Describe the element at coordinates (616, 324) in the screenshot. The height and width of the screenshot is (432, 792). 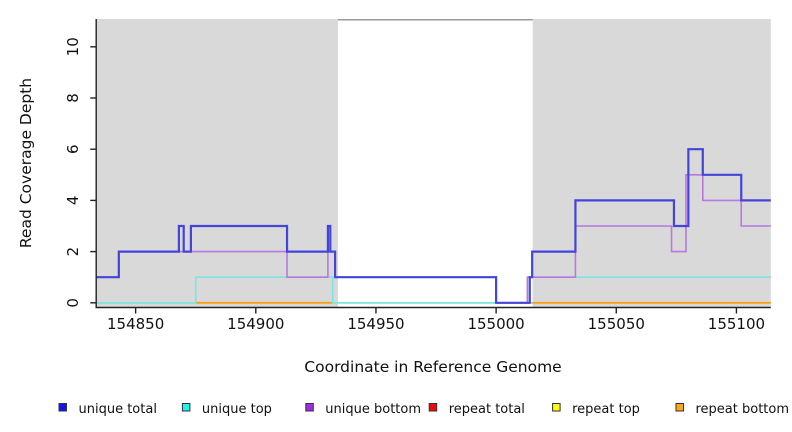
I see `x-tick-label: 155050` at that location.